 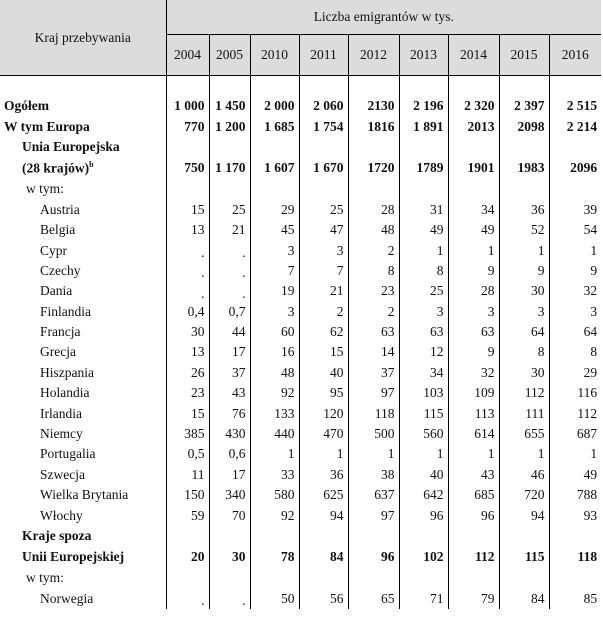 I want to click on table-cell: 62, so click(x=323, y=332).